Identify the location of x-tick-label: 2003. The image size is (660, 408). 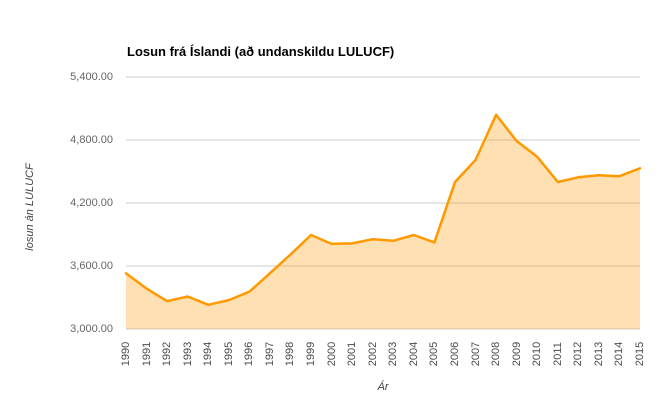
(393, 354).